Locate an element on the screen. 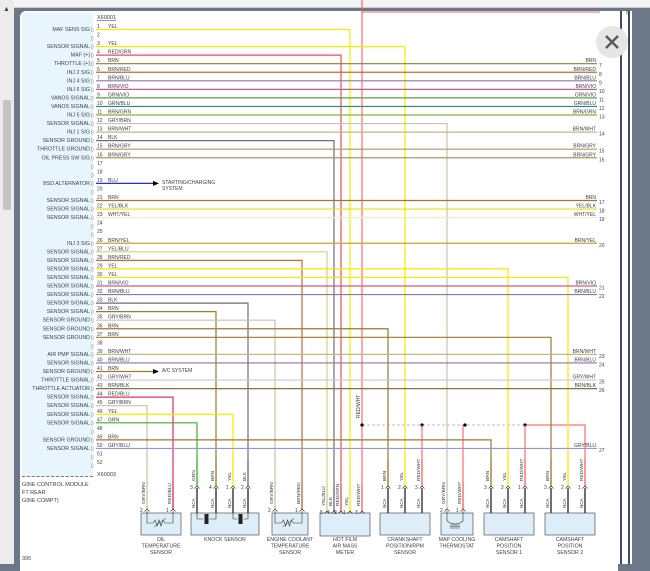 Image resolution: width=650 pixels, height=571 pixels. wire-number: 20 is located at coordinates (602, 246).